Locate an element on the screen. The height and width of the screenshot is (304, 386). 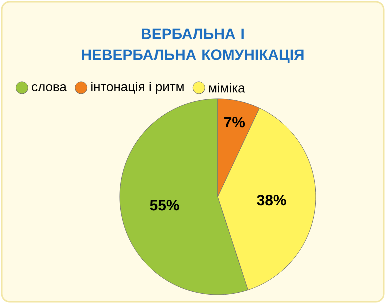
legend-label: слова is located at coordinates (49, 88).